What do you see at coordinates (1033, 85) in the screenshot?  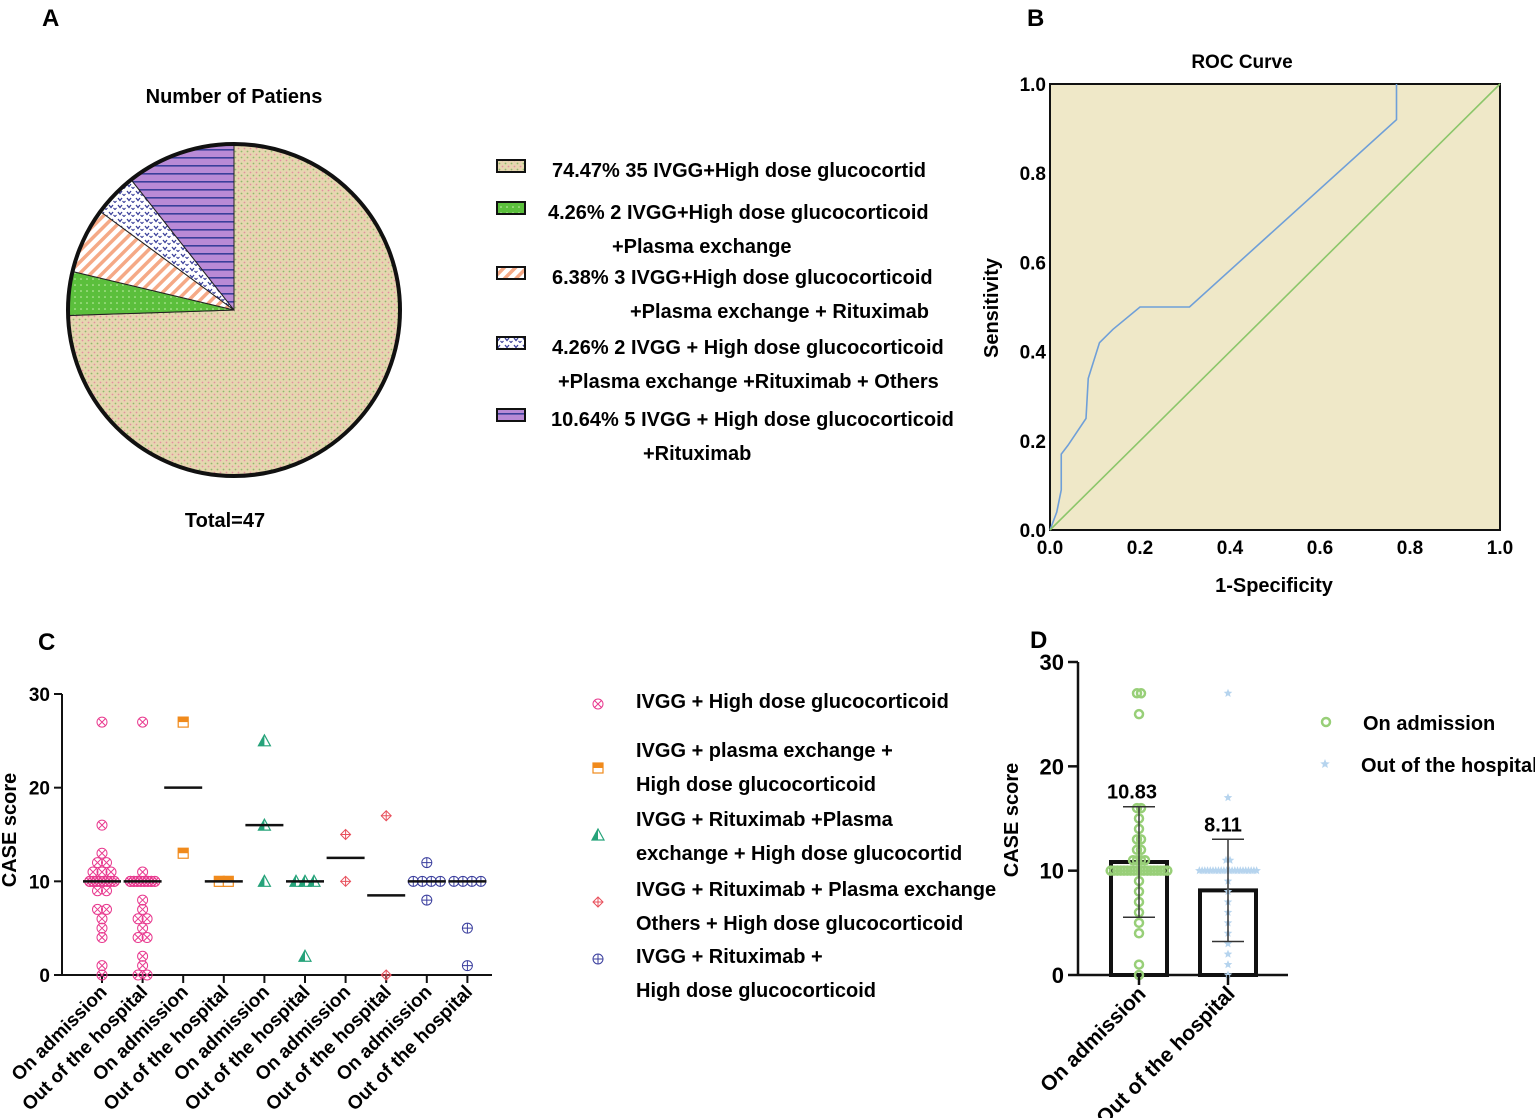 I see `roc-y-tick-label: 1.0` at bounding box center [1033, 85].